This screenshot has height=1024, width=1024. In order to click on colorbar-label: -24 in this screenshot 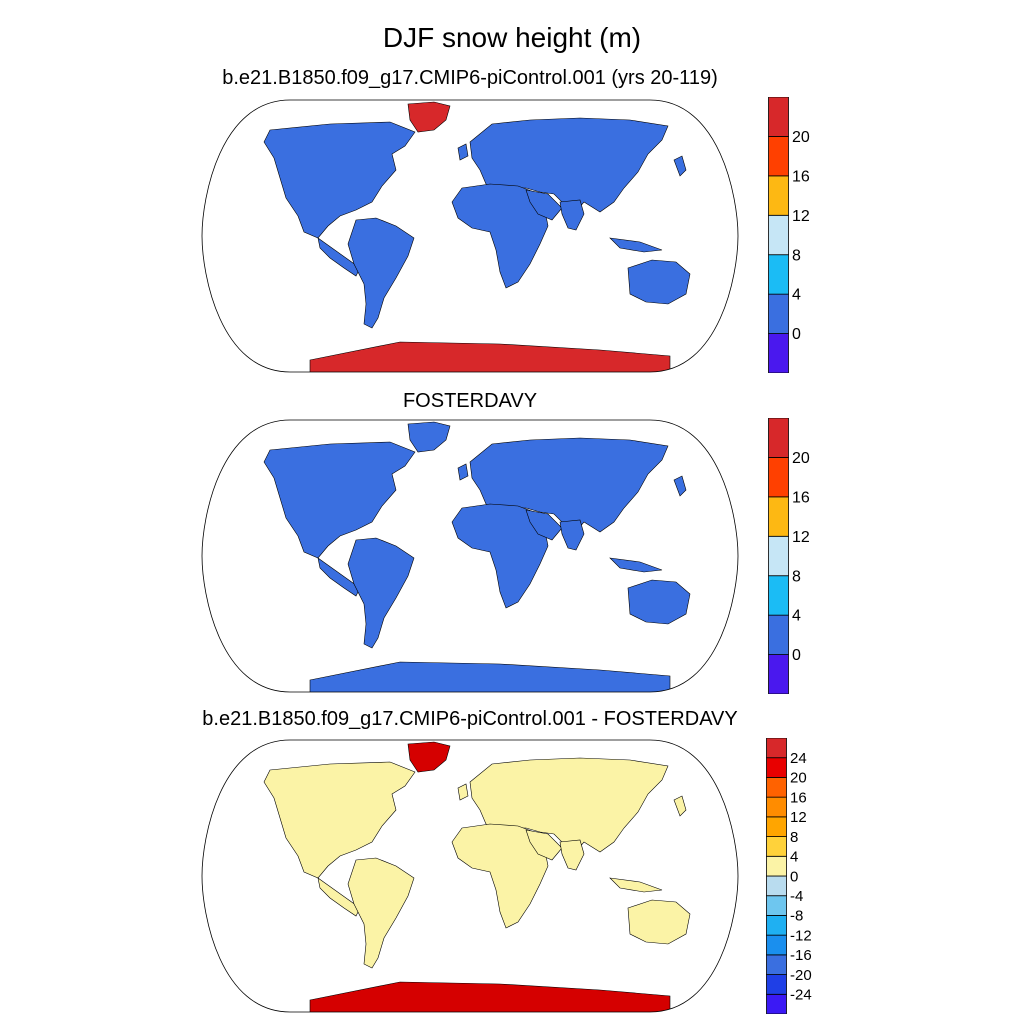, I will do `click(801, 995)`.